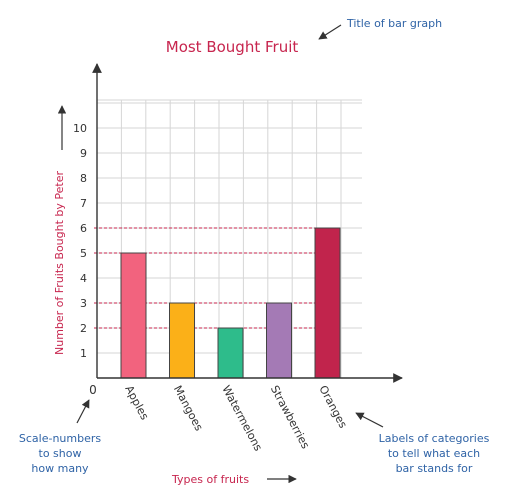  I want to click on x-tick-label-apples: Apples, so click(136, 402).